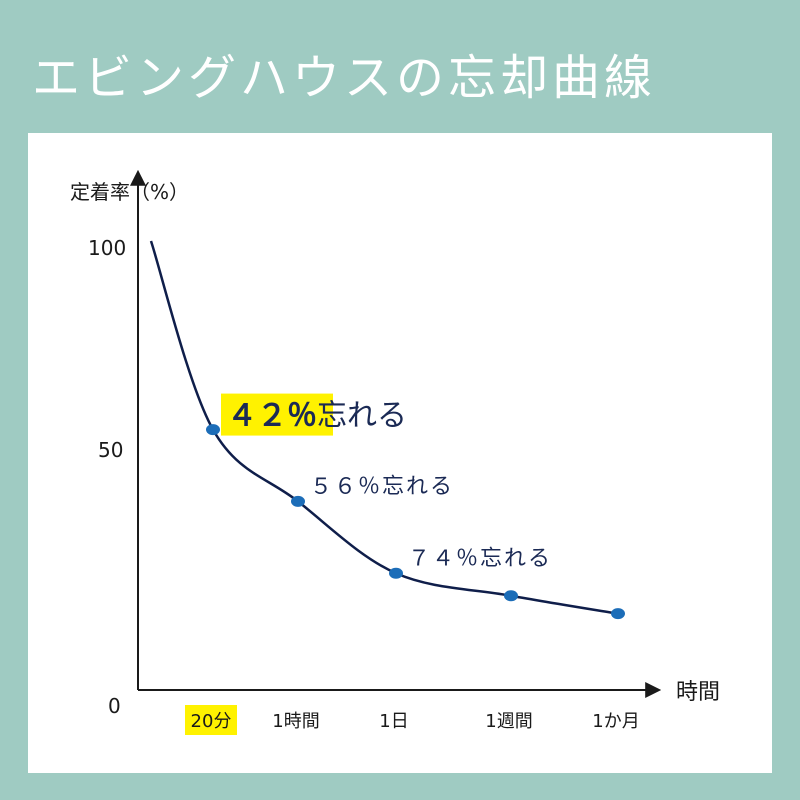 This screenshot has height=800, width=800. What do you see at coordinates (110, 450) in the screenshot?
I see `y-tick-label-50: 50` at bounding box center [110, 450].